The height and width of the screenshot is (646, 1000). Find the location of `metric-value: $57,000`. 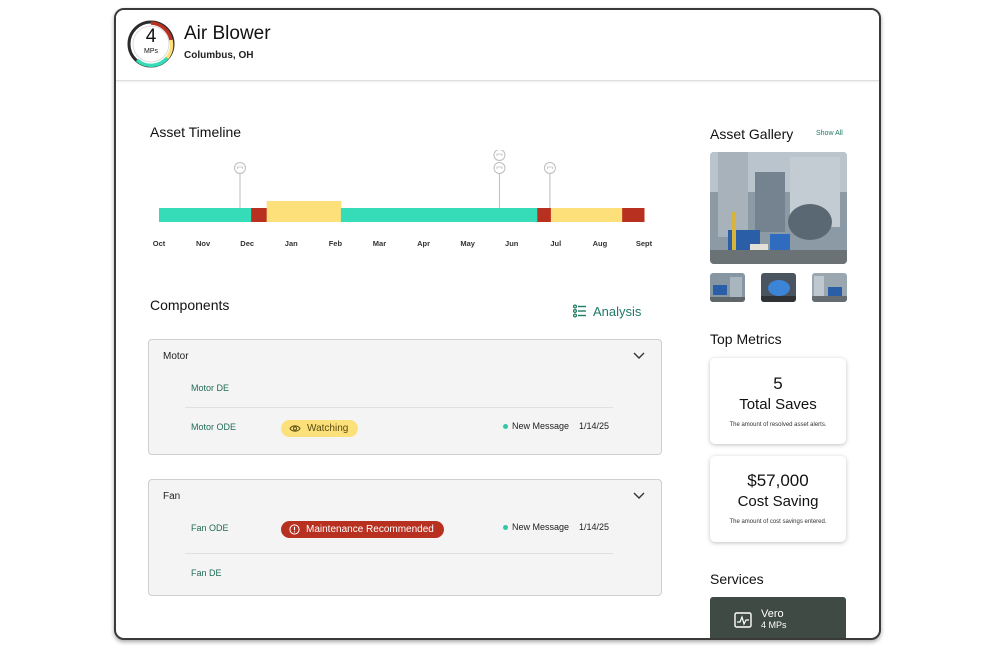

metric-value: $57,000 is located at coordinates (778, 480).